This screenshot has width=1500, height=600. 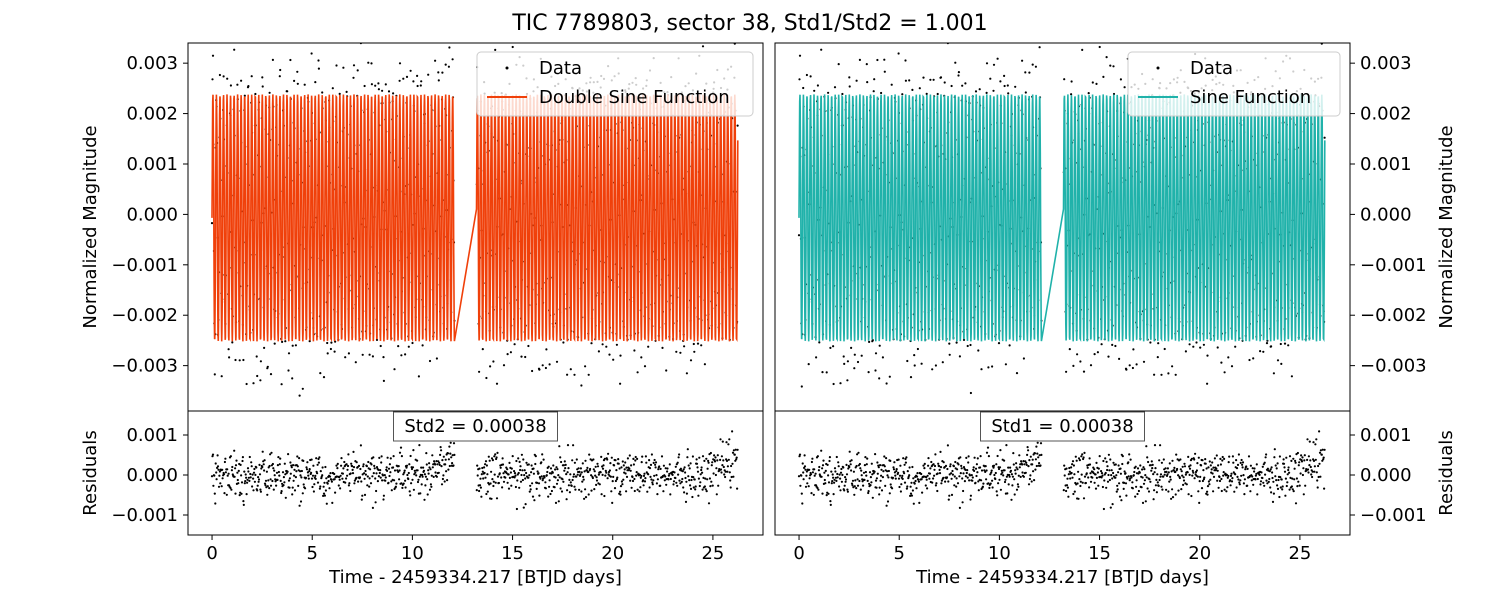 What do you see at coordinates (1386, 63) in the screenshot?
I see `y-tick-label: 0.003` at bounding box center [1386, 63].